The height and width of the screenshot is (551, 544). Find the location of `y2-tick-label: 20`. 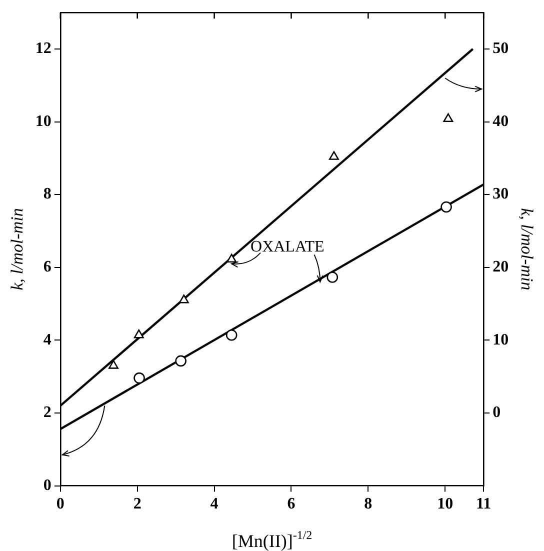

y2-tick-label: 20 is located at coordinates (500, 267).